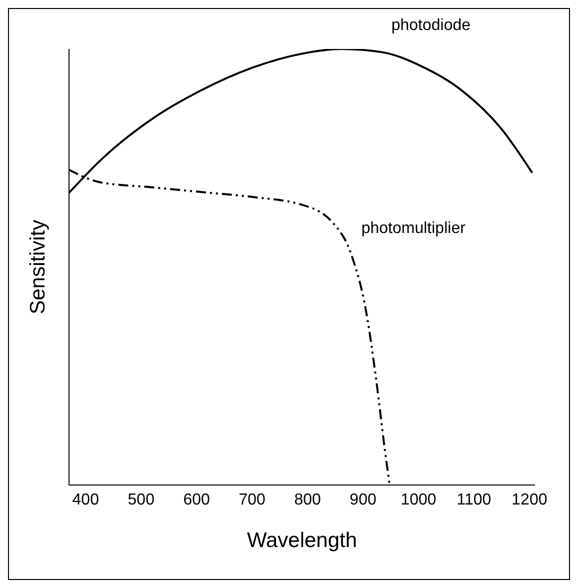 The image size is (579, 588). I want to click on x-axis-title: Wavelength, so click(302, 540).